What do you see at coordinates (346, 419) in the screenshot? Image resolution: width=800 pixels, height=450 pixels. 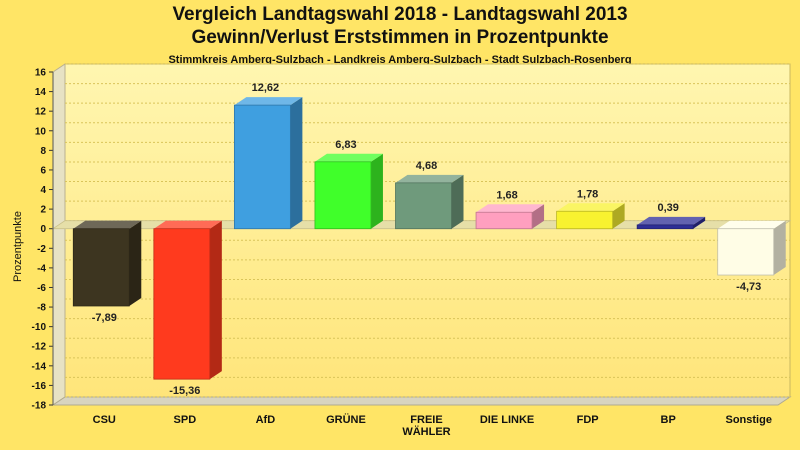 I see `x-tick-label: GRÜNE` at bounding box center [346, 419].